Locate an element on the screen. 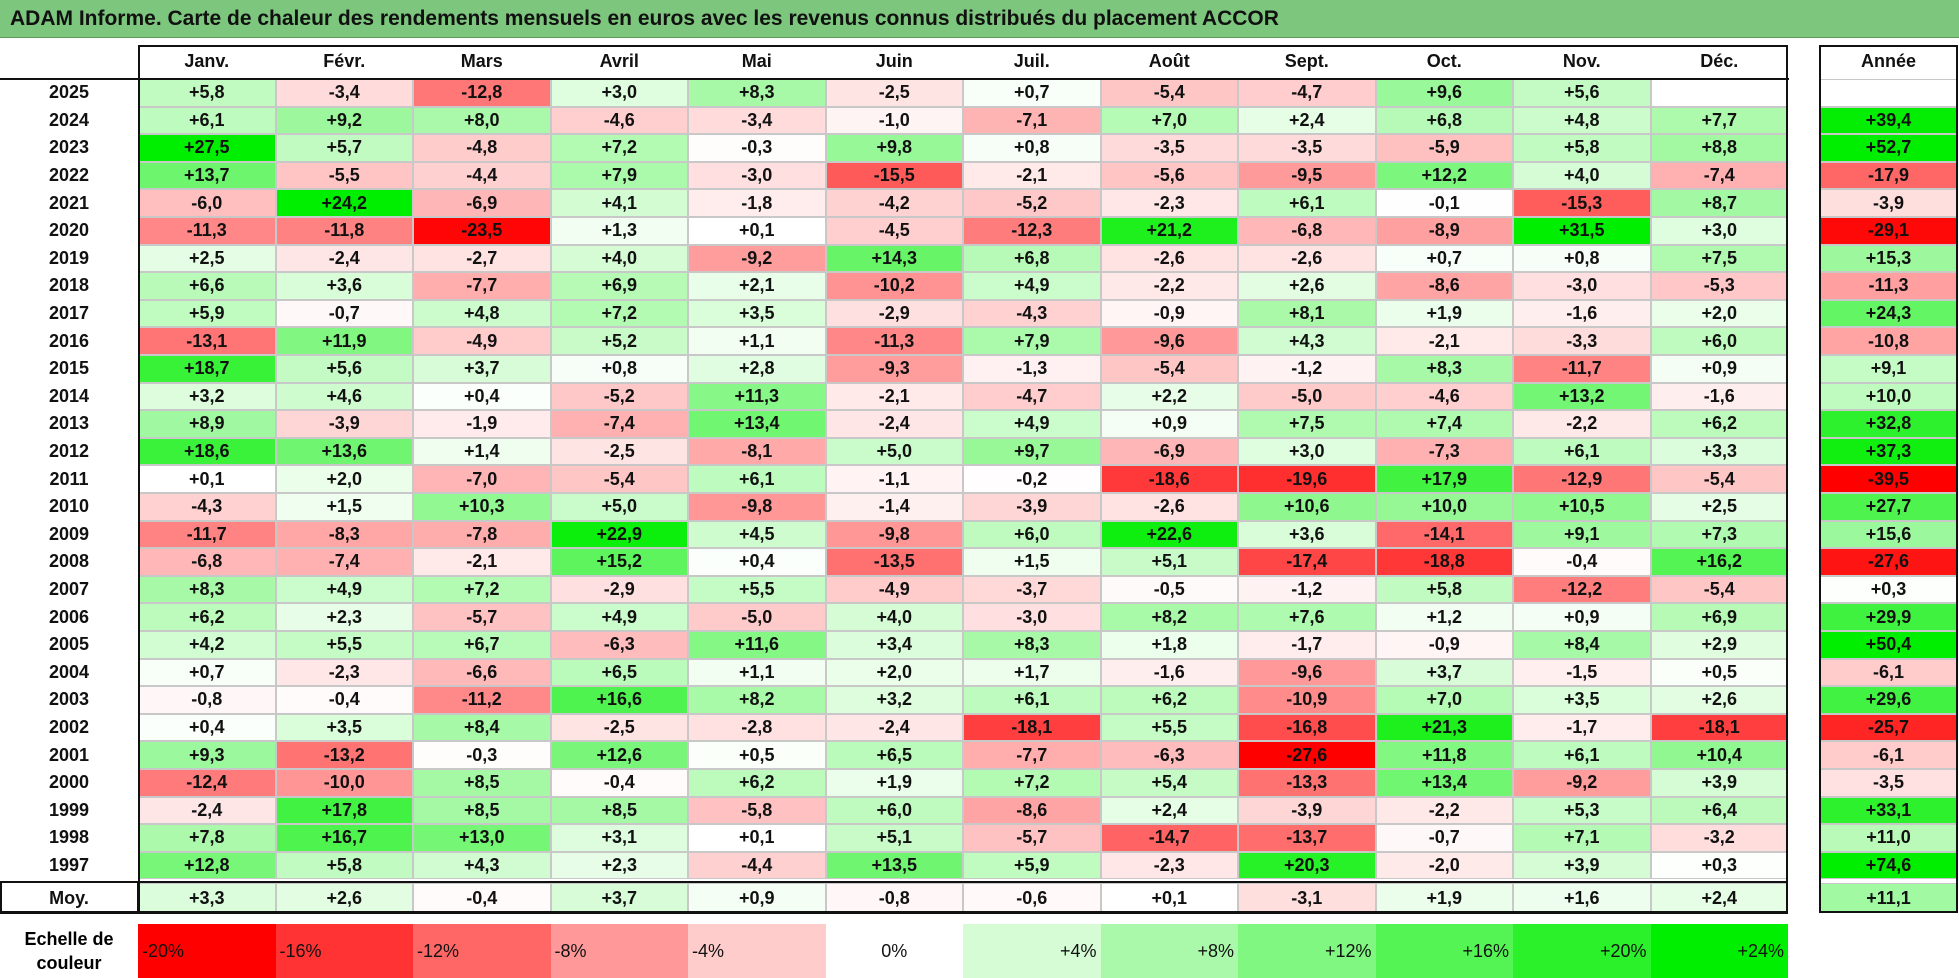 The width and height of the screenshot is (1959, 978). heatmap-cell: +3,9 is located at coordinates (1582, 865).